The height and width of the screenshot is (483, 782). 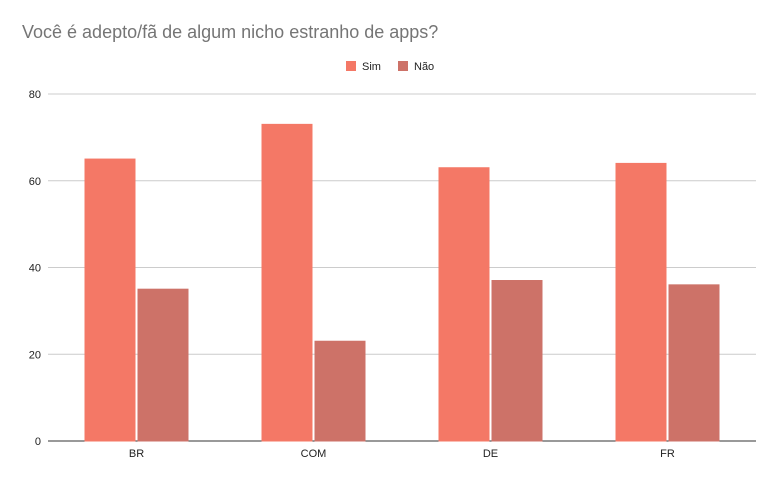 What do you see at coordinates (390, 67) in the screenshot?
I see `legend: Sim Não` at bounding box center [390, 67].